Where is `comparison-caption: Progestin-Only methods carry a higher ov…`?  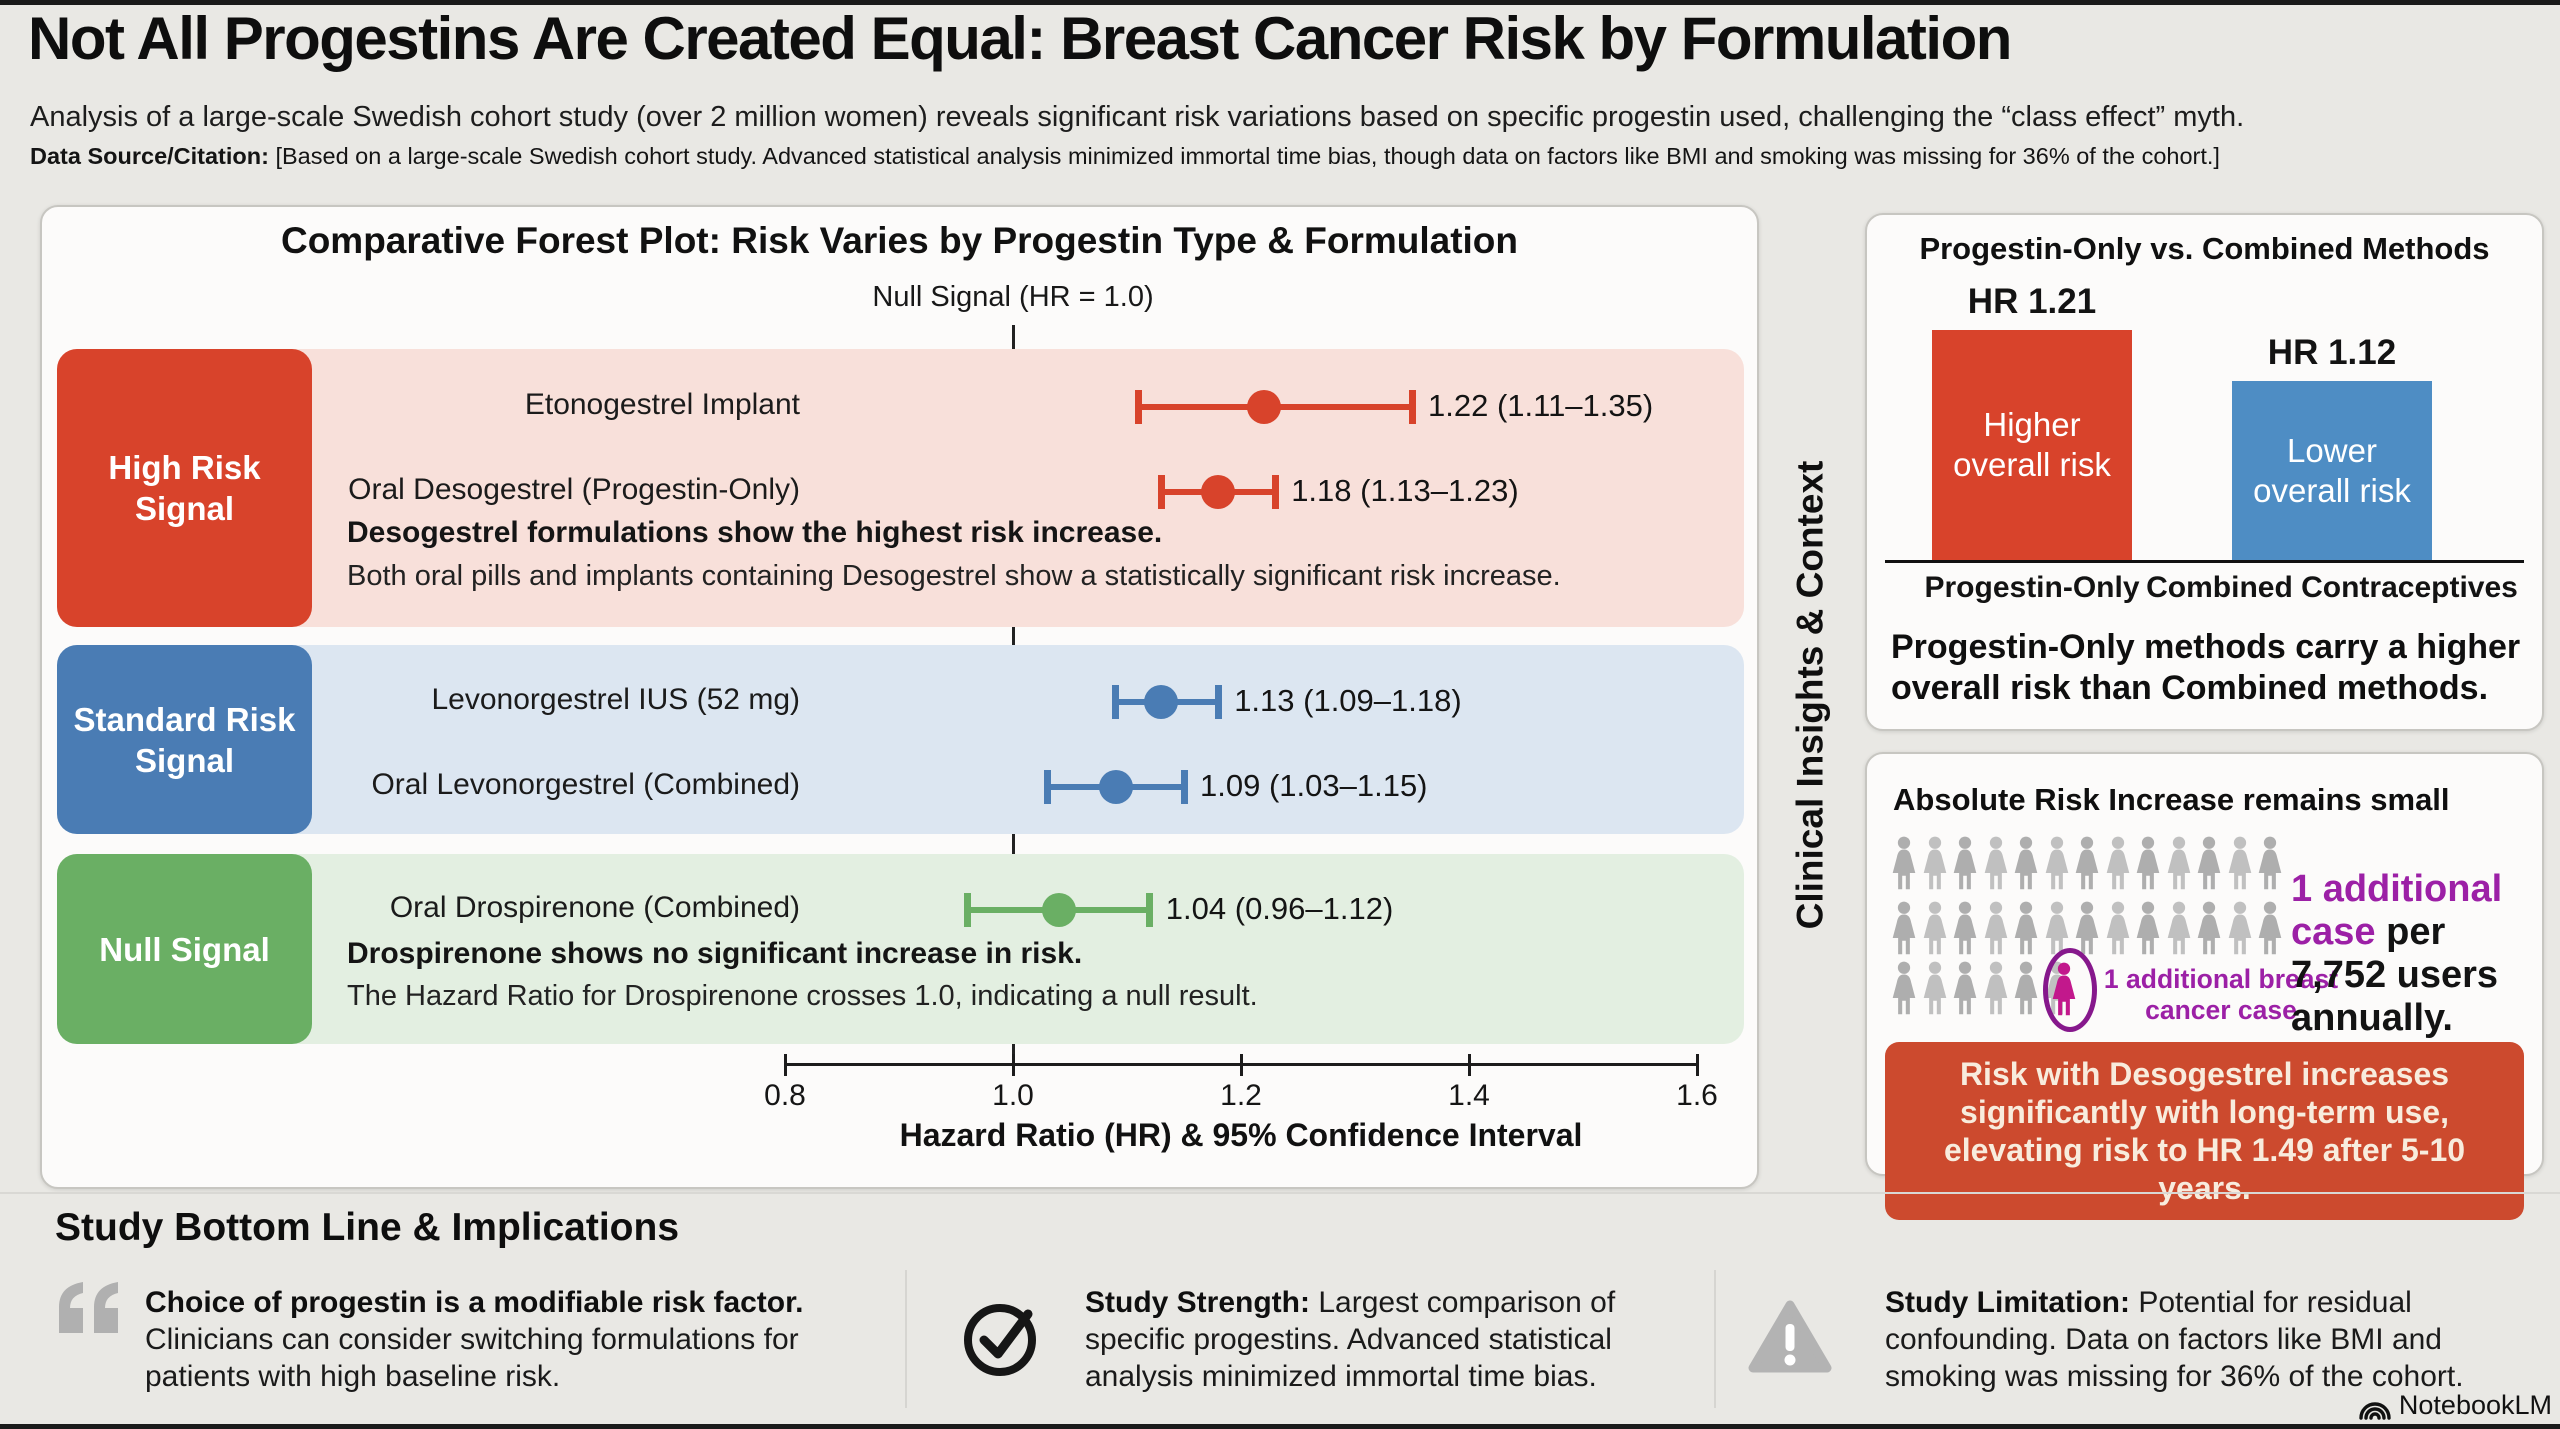 comparison-caption: Progestin-Only methods carry a higher ov… is located at coordinates (2206, 667).